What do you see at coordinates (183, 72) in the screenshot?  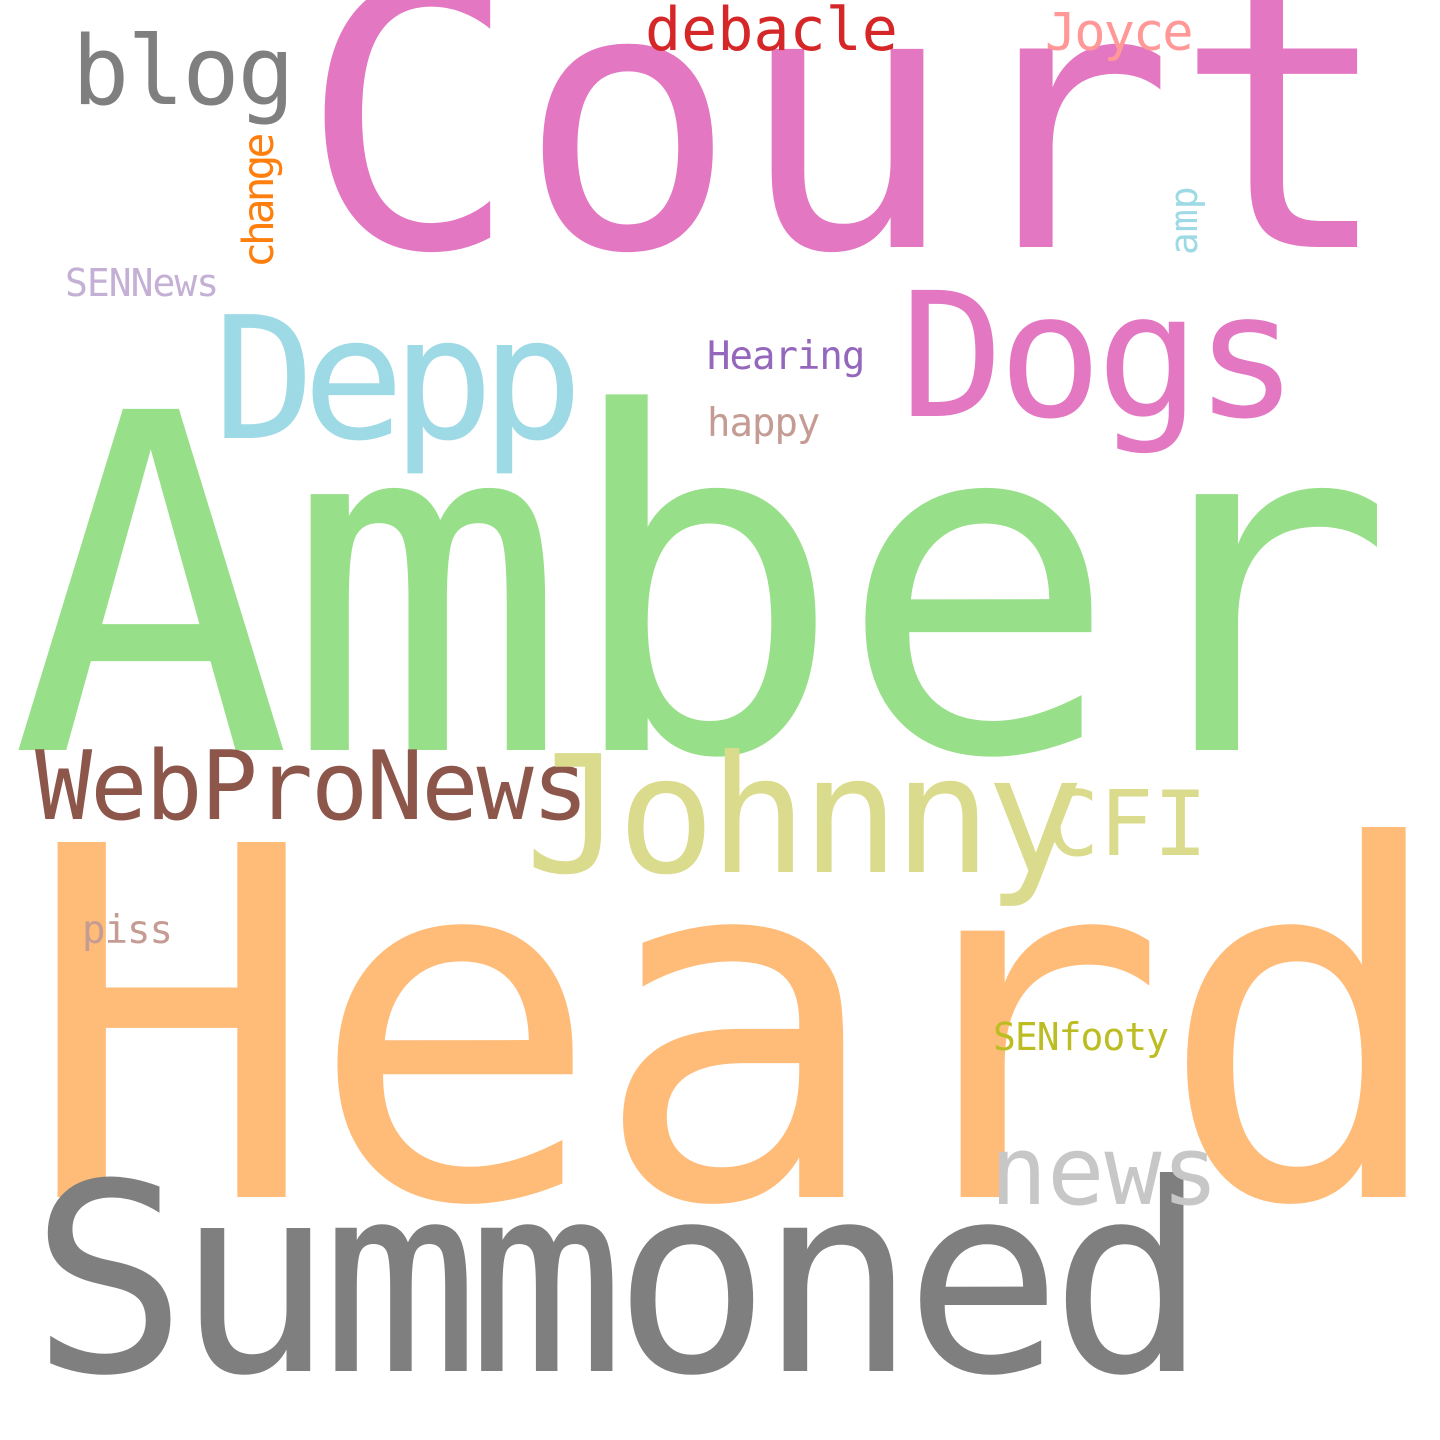 I see `word-blog: blog` at bounding box center [183, 72].